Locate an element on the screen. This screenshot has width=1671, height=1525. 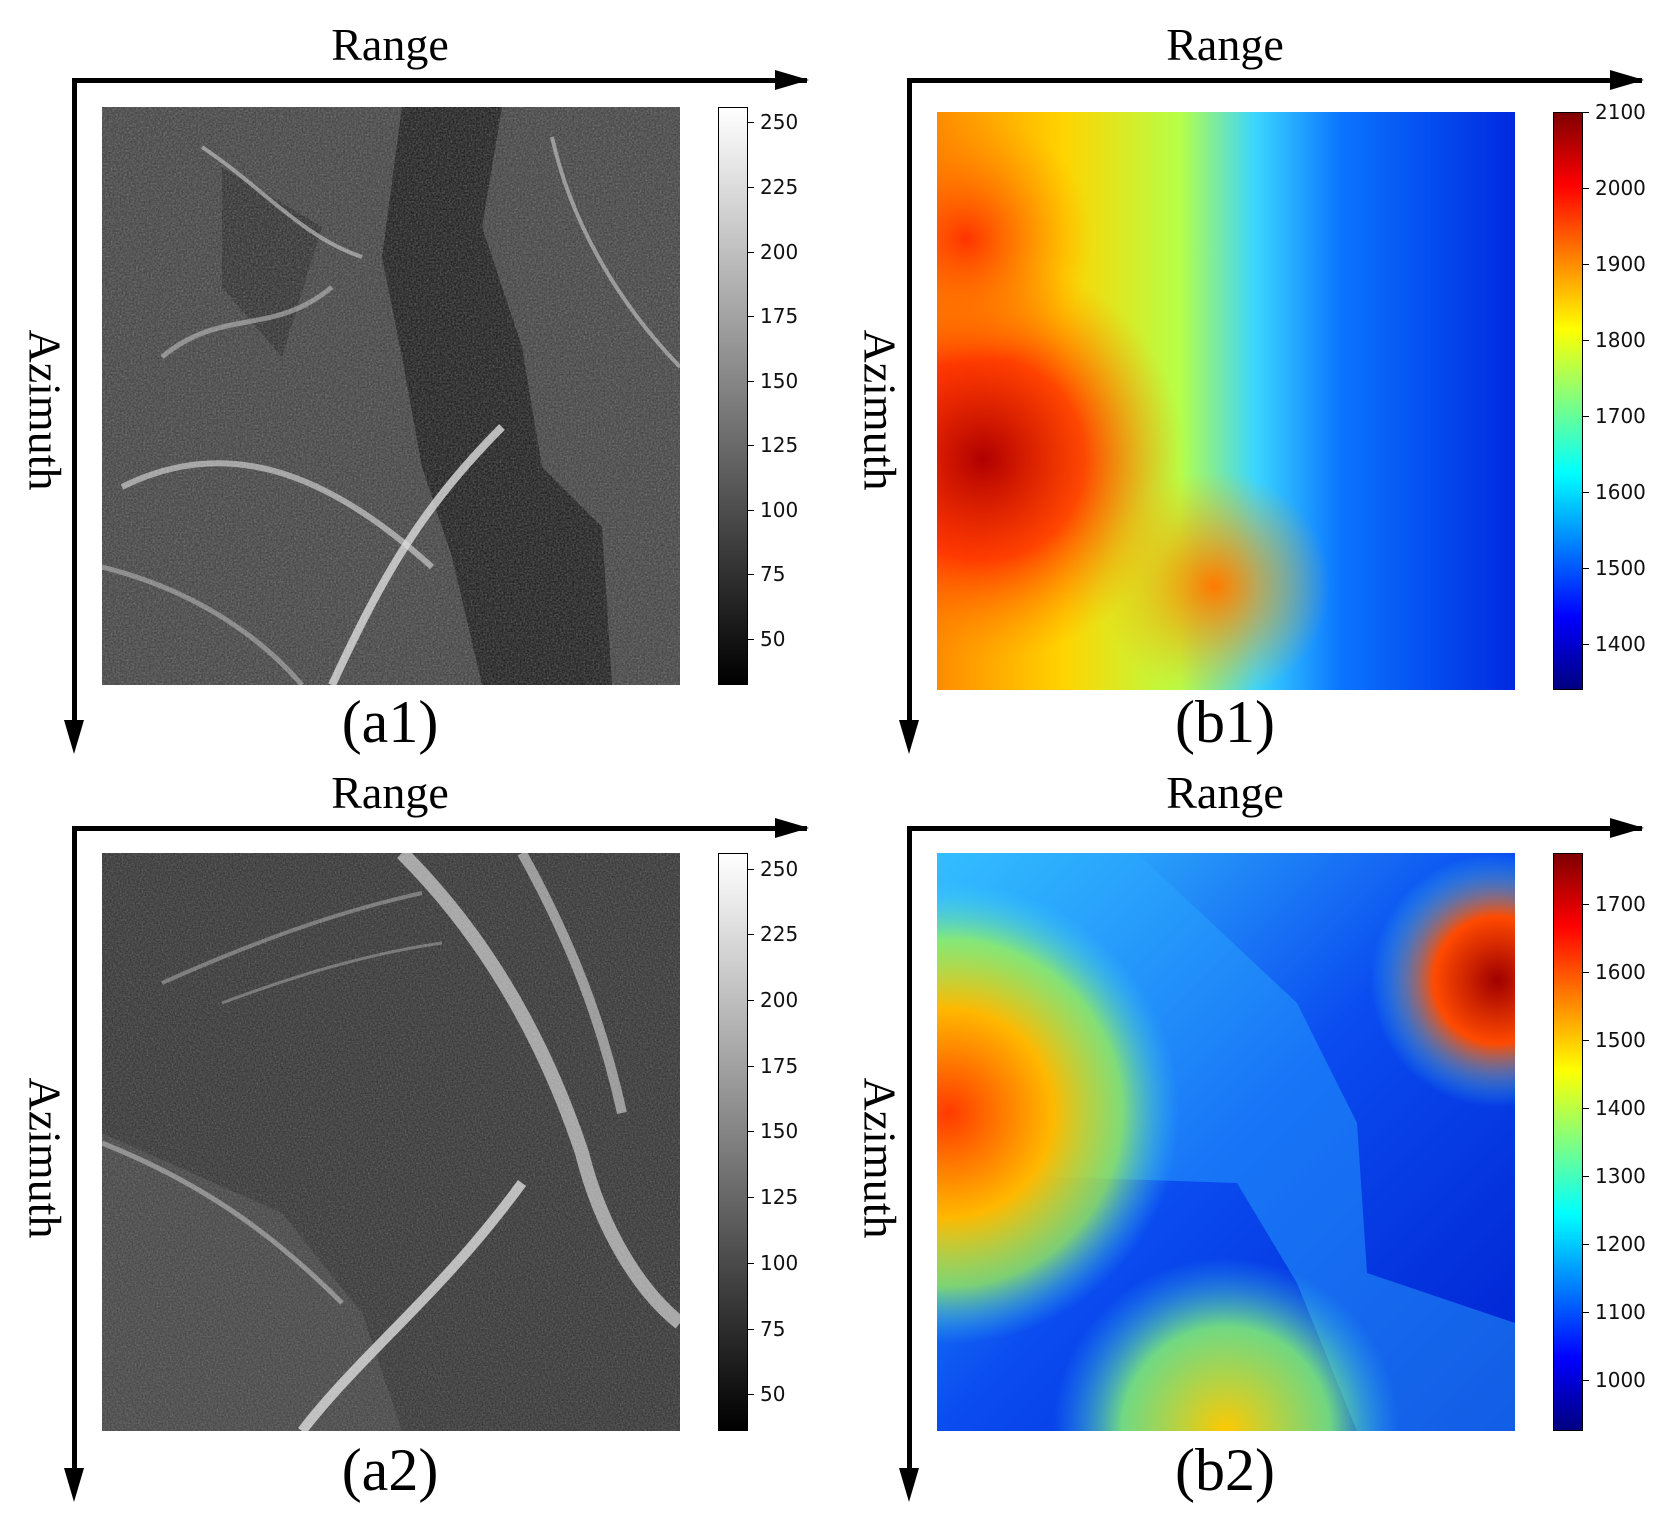
colorbar-tick-label: 1300 is located at coordinates (1620, 1176).